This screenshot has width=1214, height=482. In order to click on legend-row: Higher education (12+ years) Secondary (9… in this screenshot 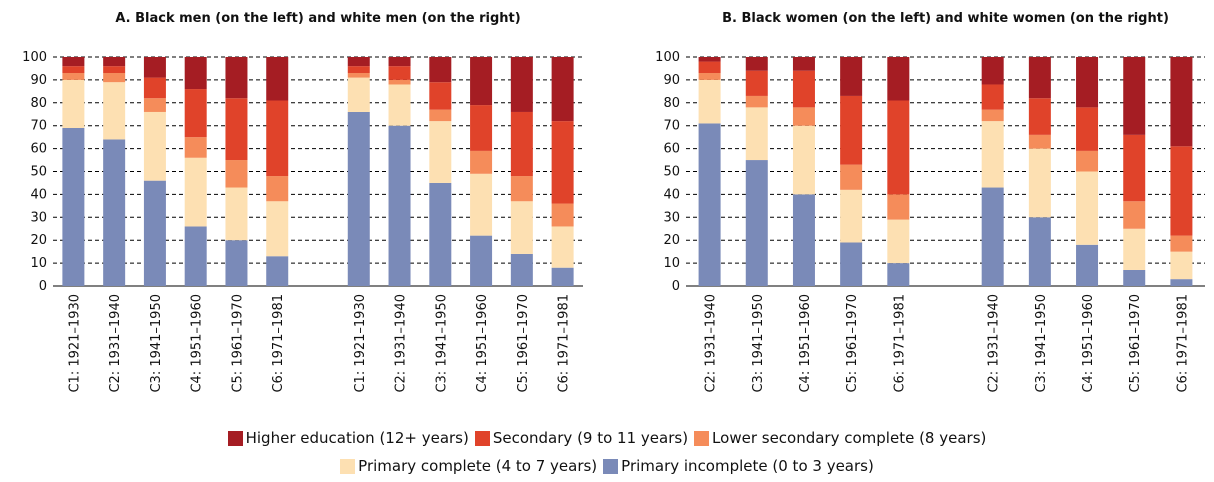, I will do `click(607, 438)`.